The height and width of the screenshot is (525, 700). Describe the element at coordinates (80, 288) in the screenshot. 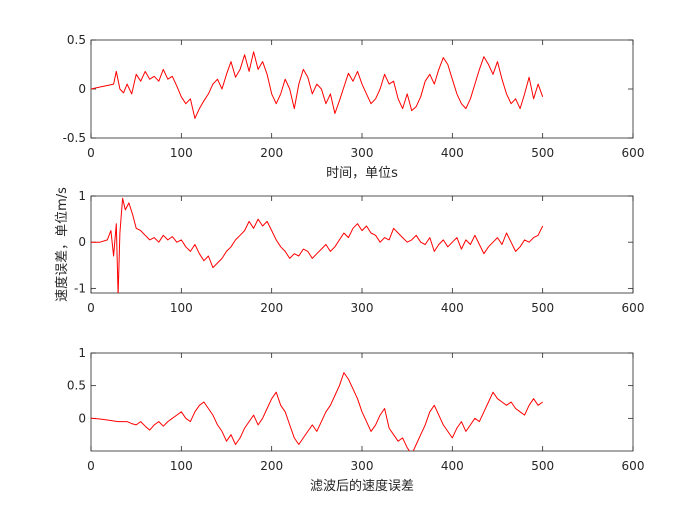

I see `y-tick-label: -1` at that location.